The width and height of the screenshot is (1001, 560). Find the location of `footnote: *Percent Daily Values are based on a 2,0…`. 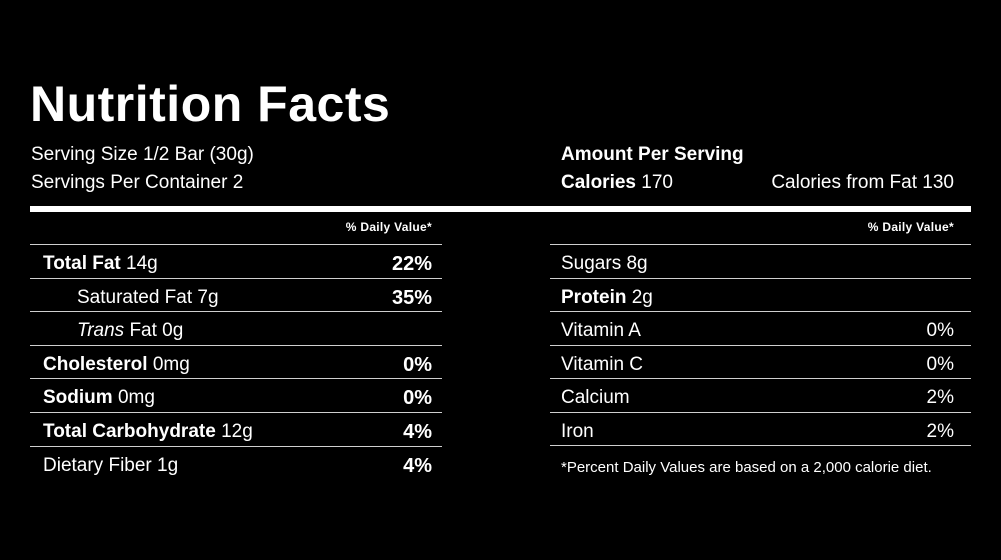

footnote: *Percent Daily Values are based on a 2,0… is located at coordinates (746, 467).